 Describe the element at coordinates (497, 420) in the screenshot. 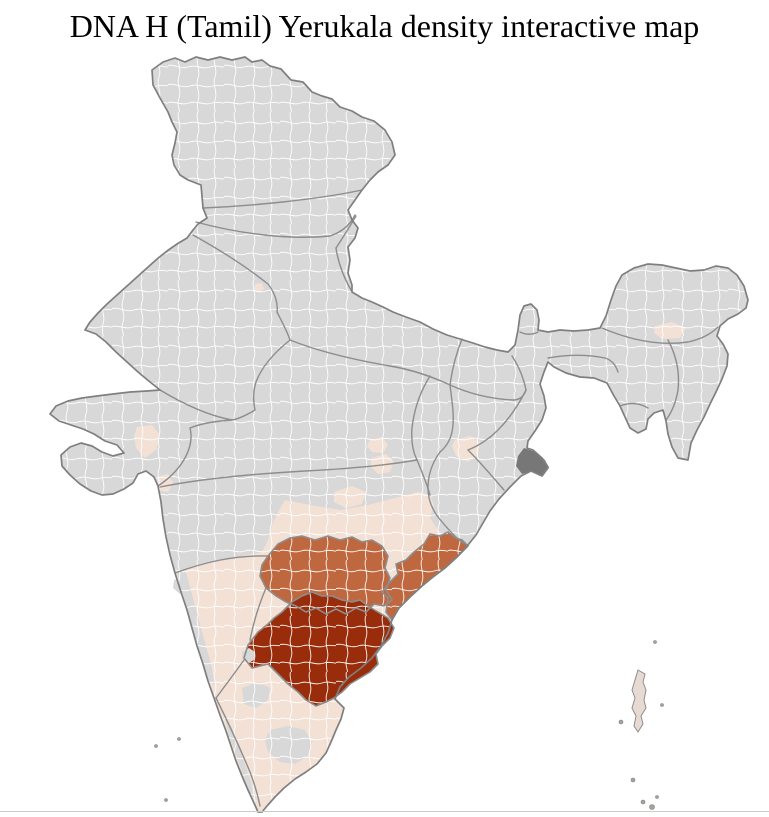

I see `state-border-wb-west` at that location.